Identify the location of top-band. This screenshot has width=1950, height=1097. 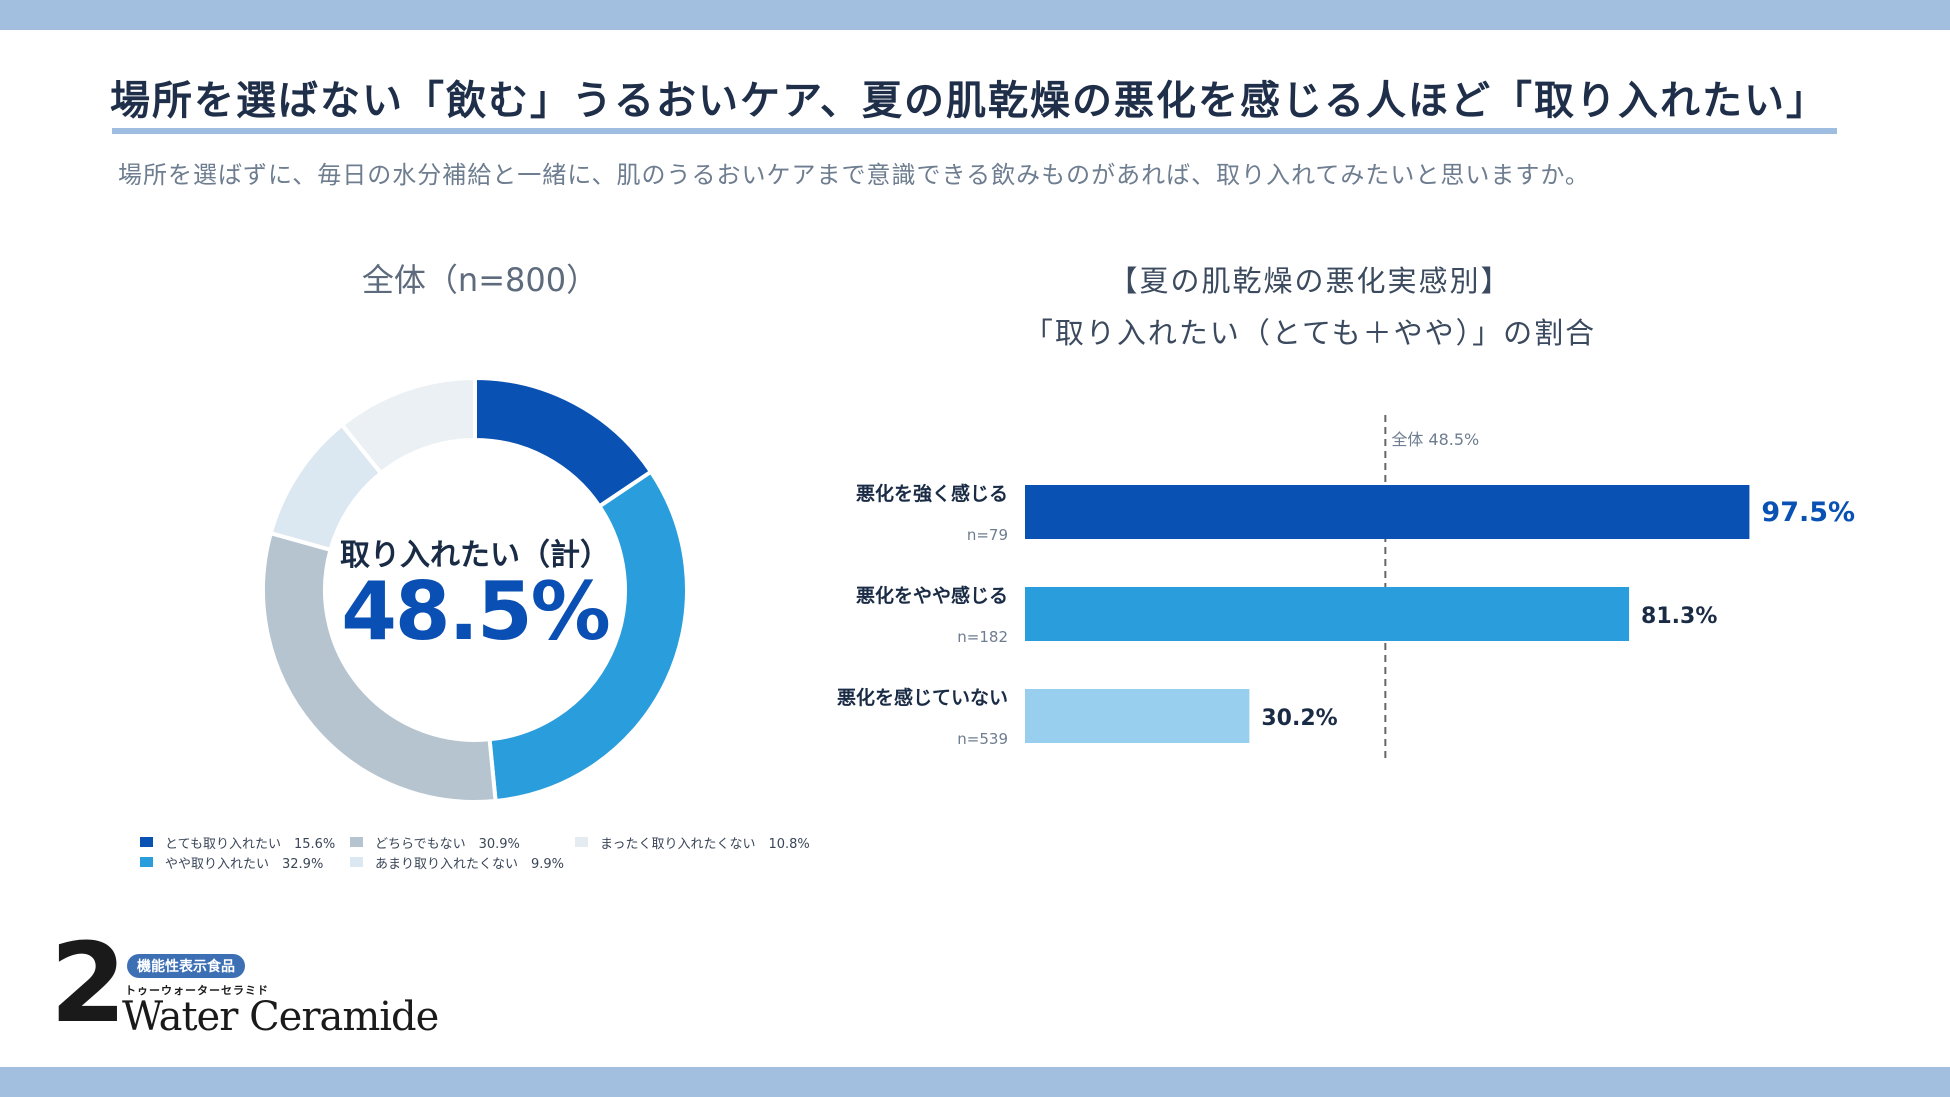
(975, 15).